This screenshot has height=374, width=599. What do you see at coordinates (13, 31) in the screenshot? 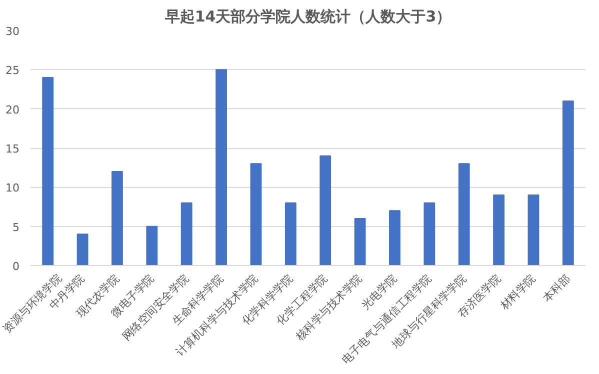
I see `y-tick-label: 30` at bounding box center [13, 31].